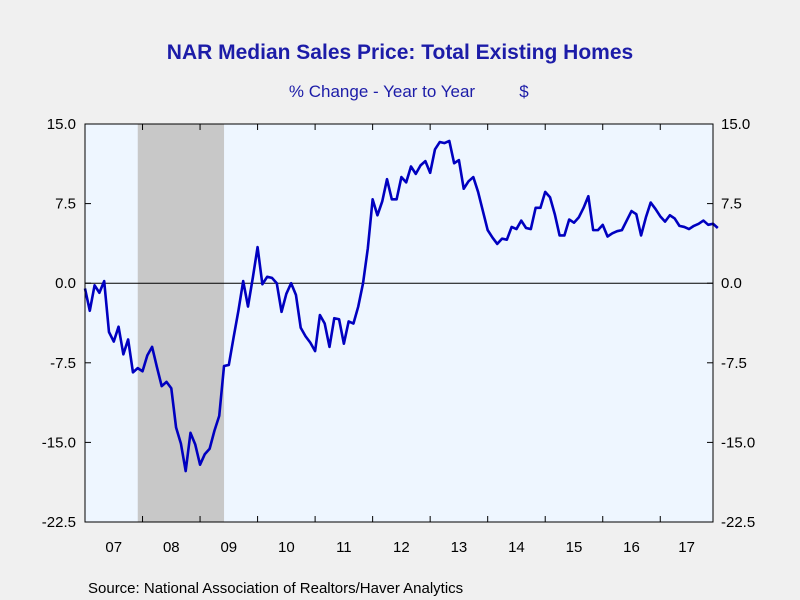 The image size is (800, 600). Describe the element at coordinates (516, 547) in the screenshot. I see `x-tick-label: 14` at that location.